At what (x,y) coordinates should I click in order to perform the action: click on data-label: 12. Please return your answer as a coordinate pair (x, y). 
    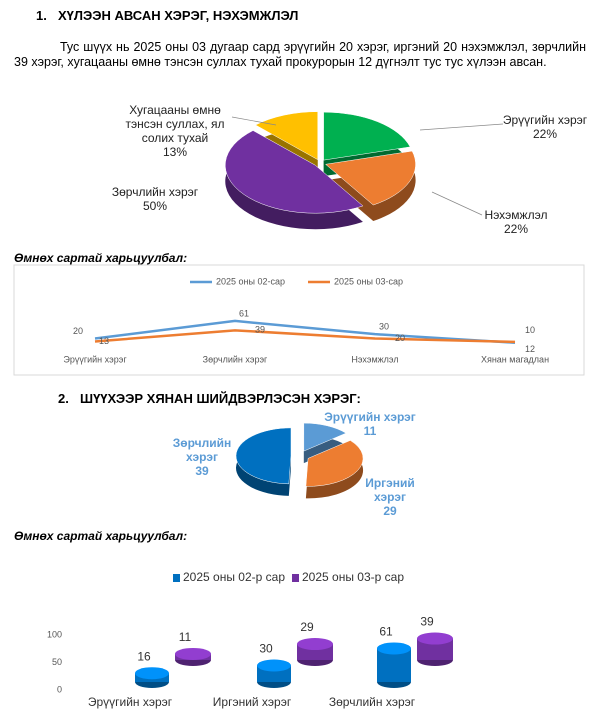
    Looking at the image, I should click on (530, 349).